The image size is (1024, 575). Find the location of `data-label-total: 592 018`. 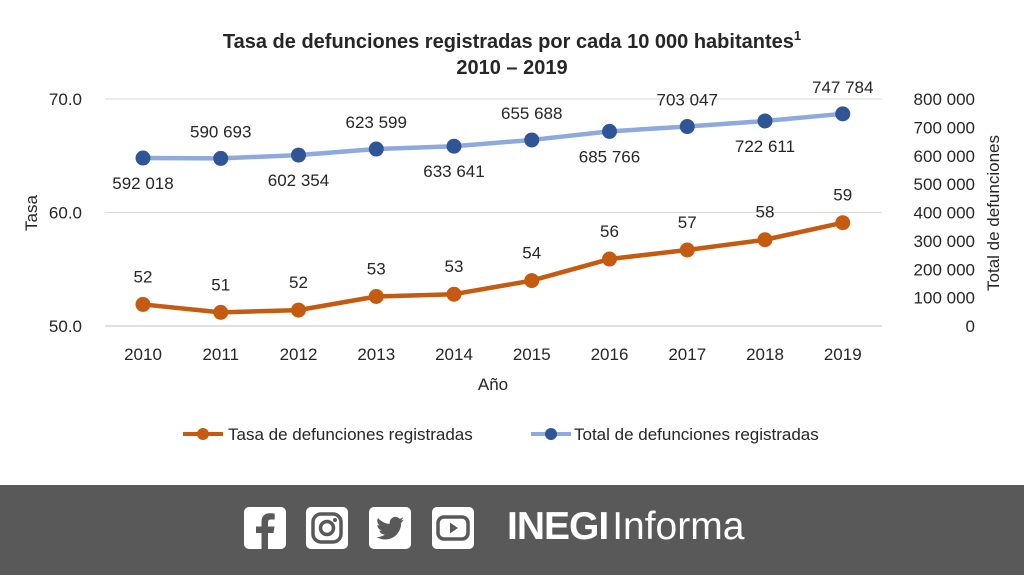

data-label-total: 592 018 is located at coordinates (142, 183).